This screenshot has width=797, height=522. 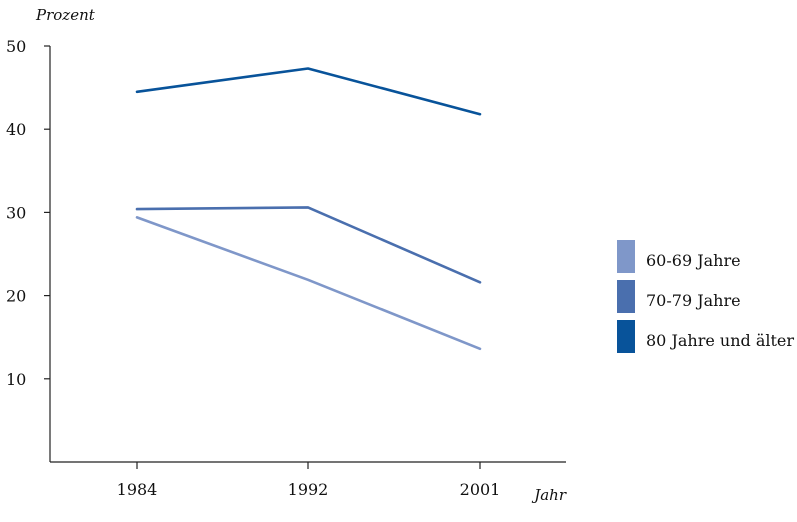 What do you see at coordinates (549, 495) in the screenshot?
I see `x-axis-title: Jahr` at bounding box center [549, 495].